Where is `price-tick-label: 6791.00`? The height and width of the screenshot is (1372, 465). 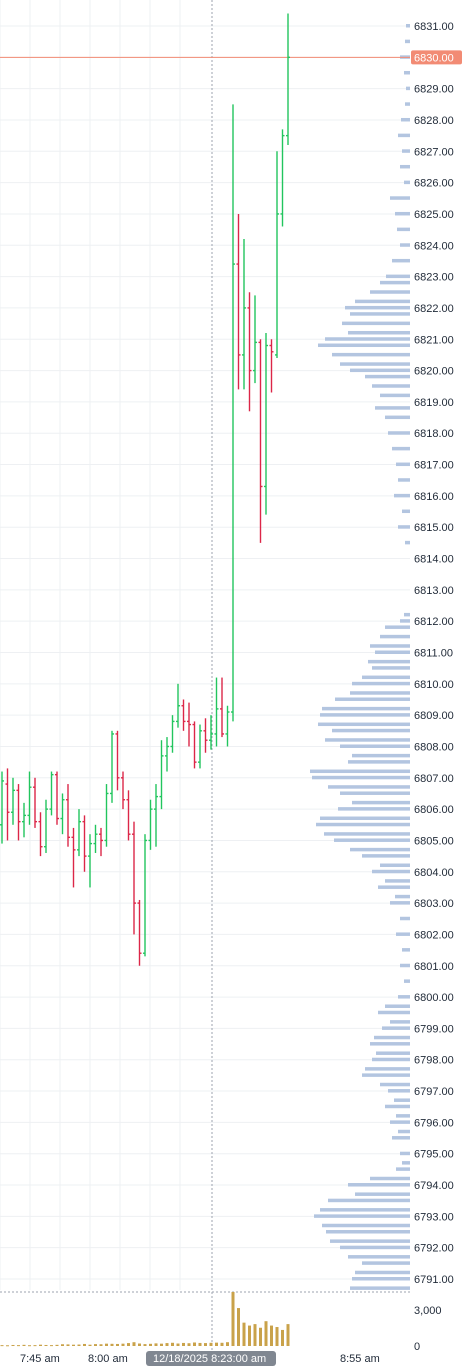
price-tick-label: 6791.00 is located at coordinates (434, 1280).